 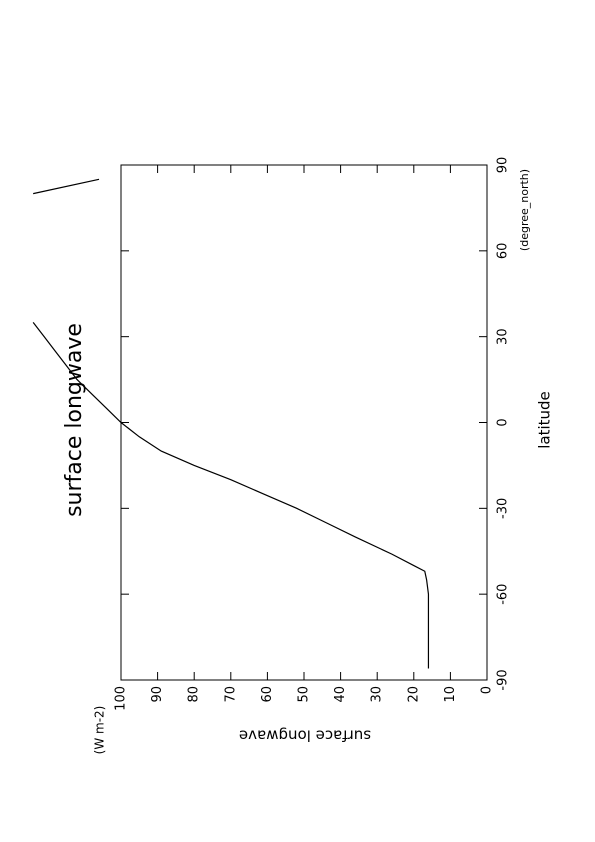 I want to click on y-axis-label: surface longwave, so click(x=305, y=736).